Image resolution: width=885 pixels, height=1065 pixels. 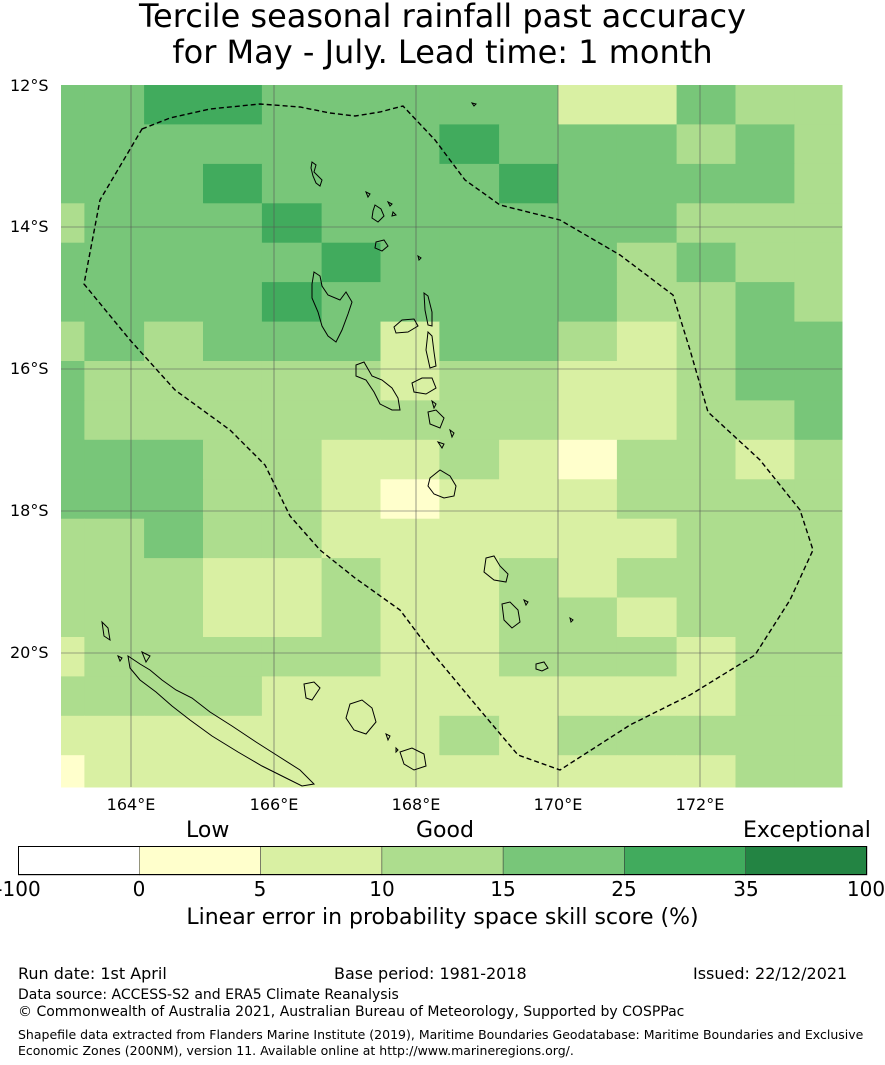 What do you see at coordinates (765, 696) in the screenshot?
I see `grid-cell-r15-c12` at bounding box center [765, 696].